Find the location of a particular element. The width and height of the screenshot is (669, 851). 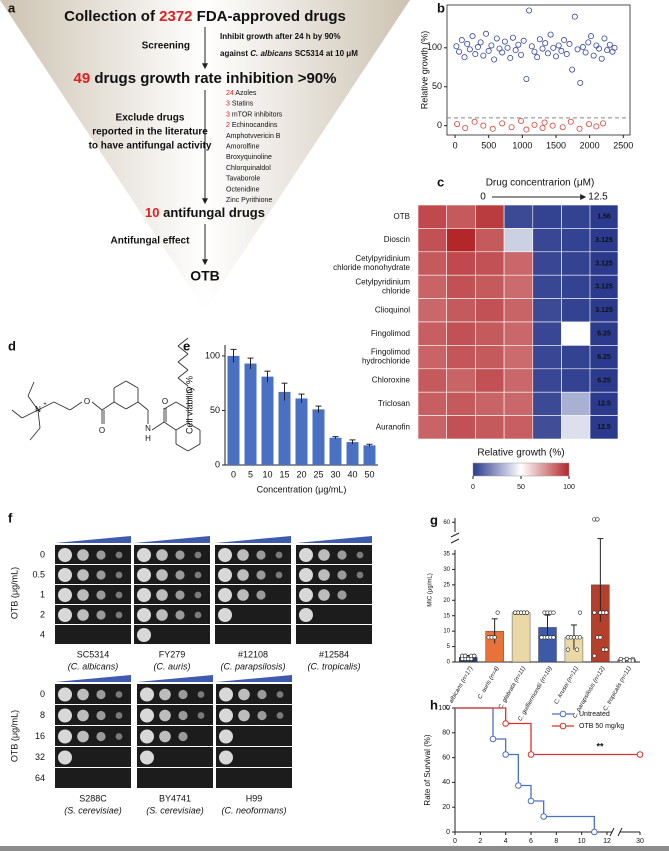

mic-label: 1.56 is located at coordinates (604, 217).